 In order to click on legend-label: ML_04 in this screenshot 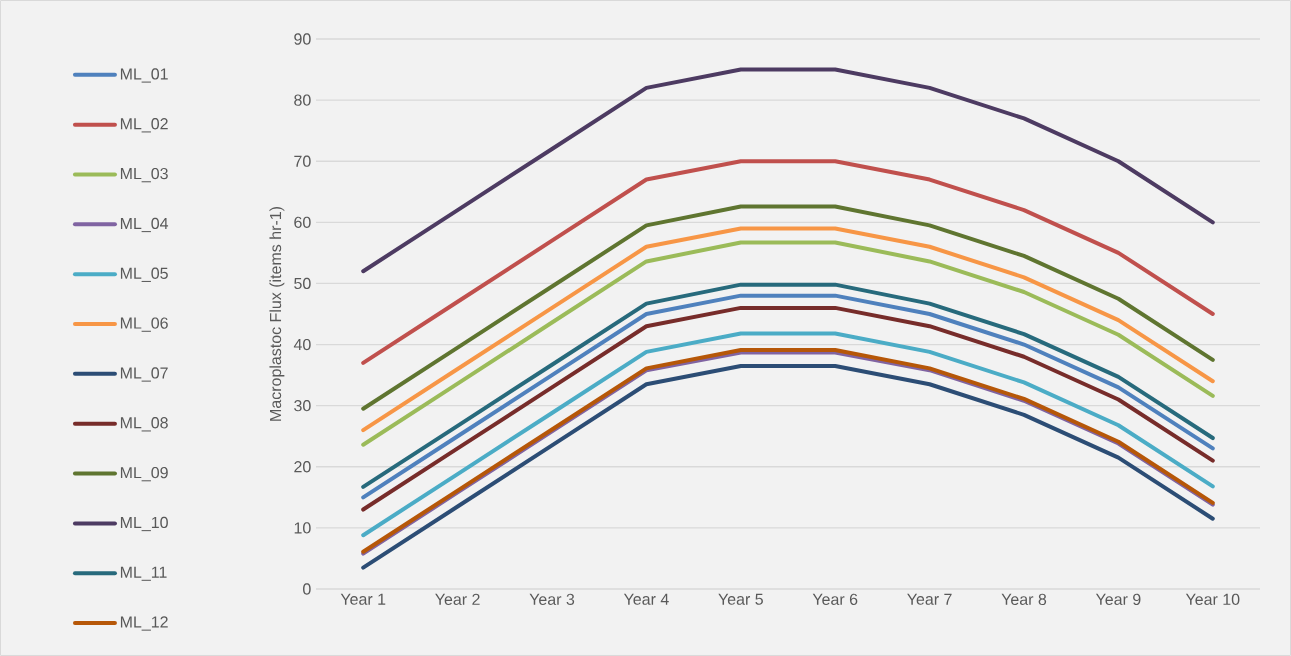, I will do `click(144, 225)`.